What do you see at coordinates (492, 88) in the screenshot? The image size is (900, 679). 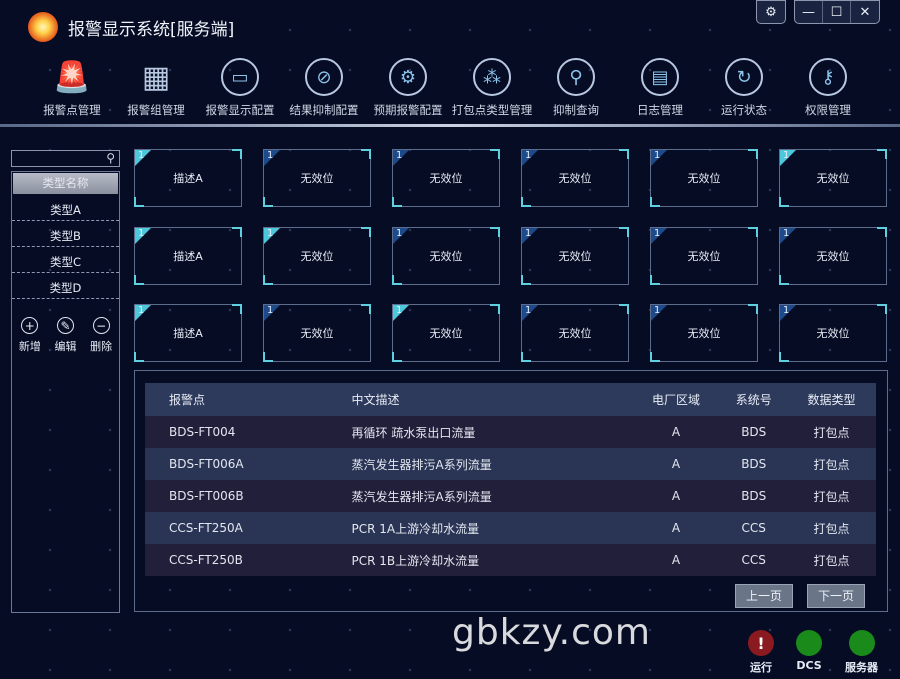 I see `toolbar-item-5: ⁂ 打包点类型管理` at bounding box center [492, 88].